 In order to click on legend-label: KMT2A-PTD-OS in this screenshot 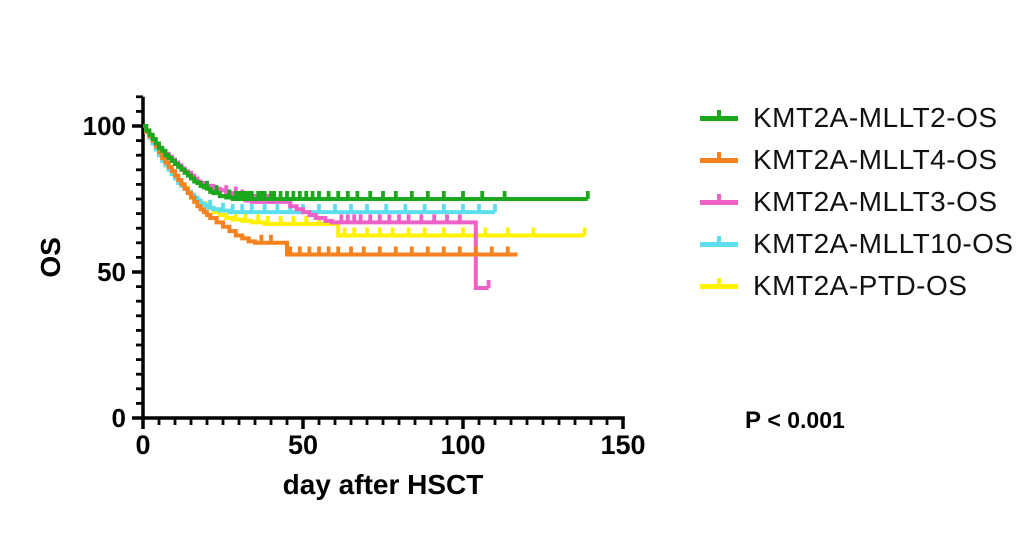, I will do `click(860, 285)`.